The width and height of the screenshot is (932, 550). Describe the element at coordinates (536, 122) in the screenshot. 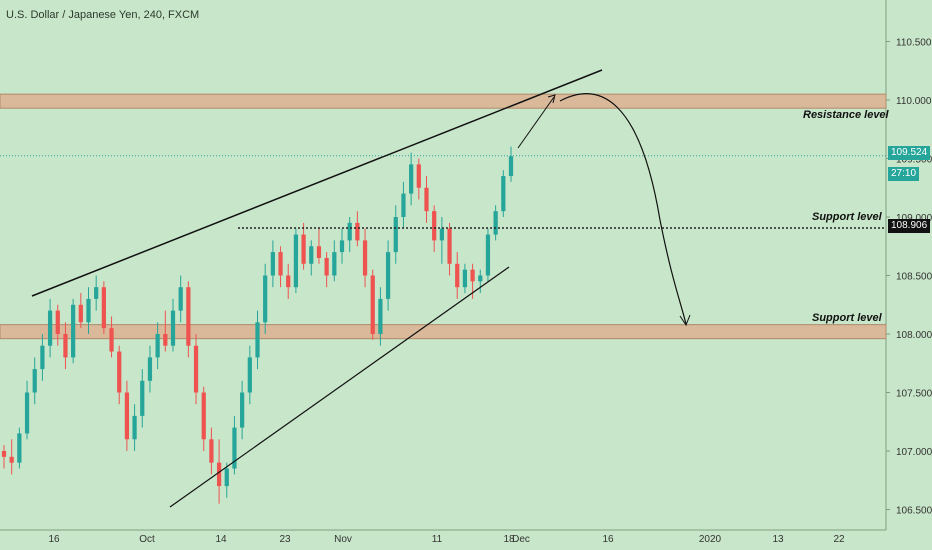

I see `projection-arrow-up` at that location.